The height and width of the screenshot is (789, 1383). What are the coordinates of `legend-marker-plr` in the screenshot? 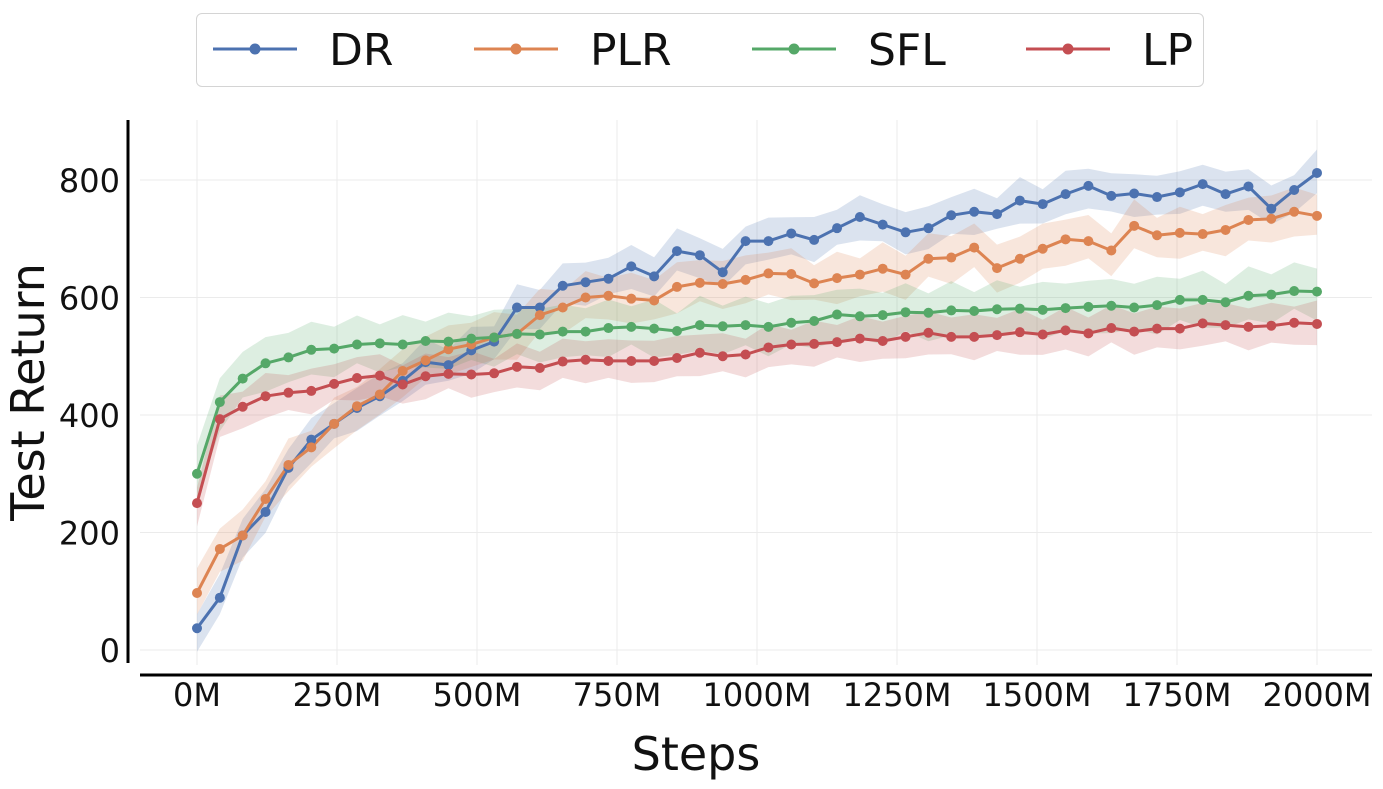 It's located at (516, 49).